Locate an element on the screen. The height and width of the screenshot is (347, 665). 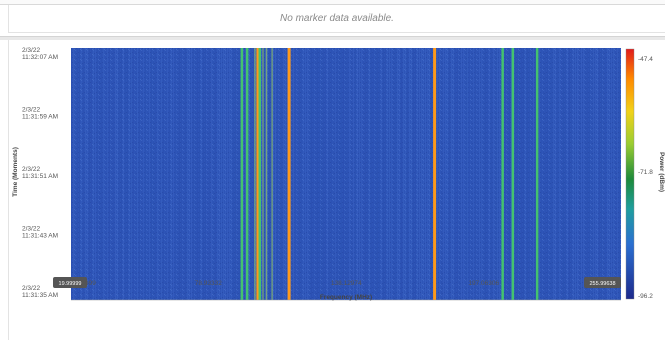
top-strip is located at coordinates (332, 2).